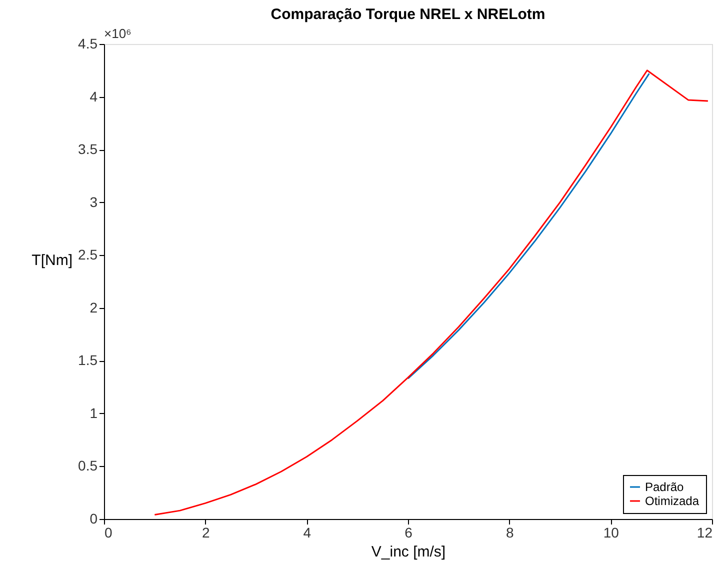  I want to click on x-tick-label: 10, so click(611, 532).